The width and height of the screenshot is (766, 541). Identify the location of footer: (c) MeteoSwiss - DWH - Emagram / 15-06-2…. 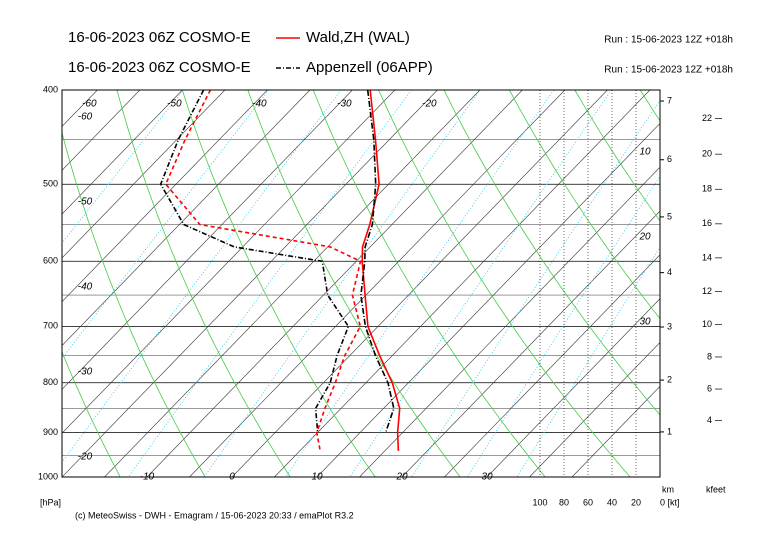
(214, 515).